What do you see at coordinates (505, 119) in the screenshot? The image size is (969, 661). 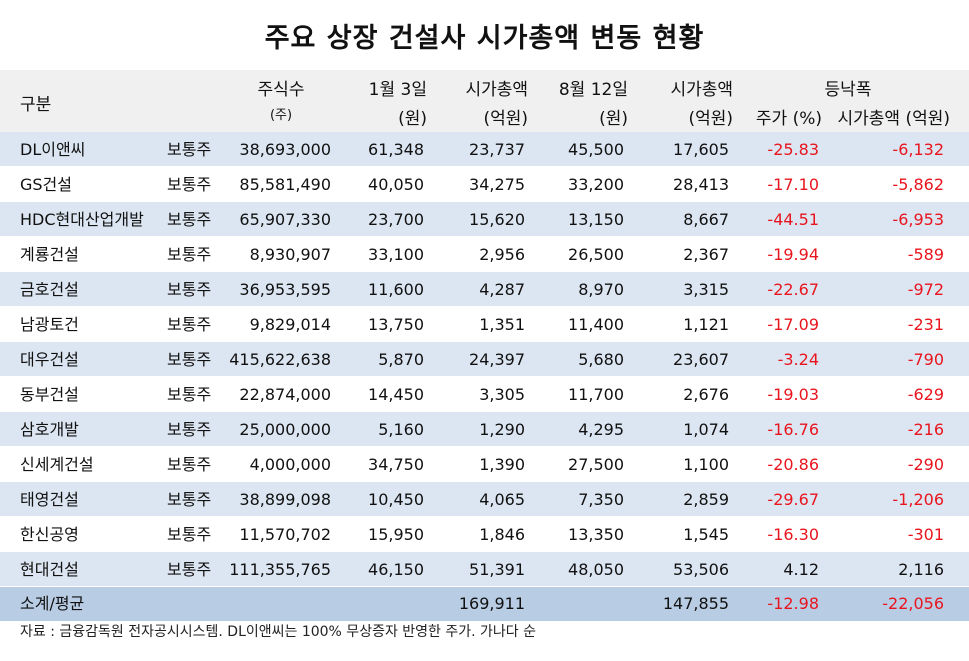 I see `header-mcap1-unit: (억원)` at bounding box center [505, 119].